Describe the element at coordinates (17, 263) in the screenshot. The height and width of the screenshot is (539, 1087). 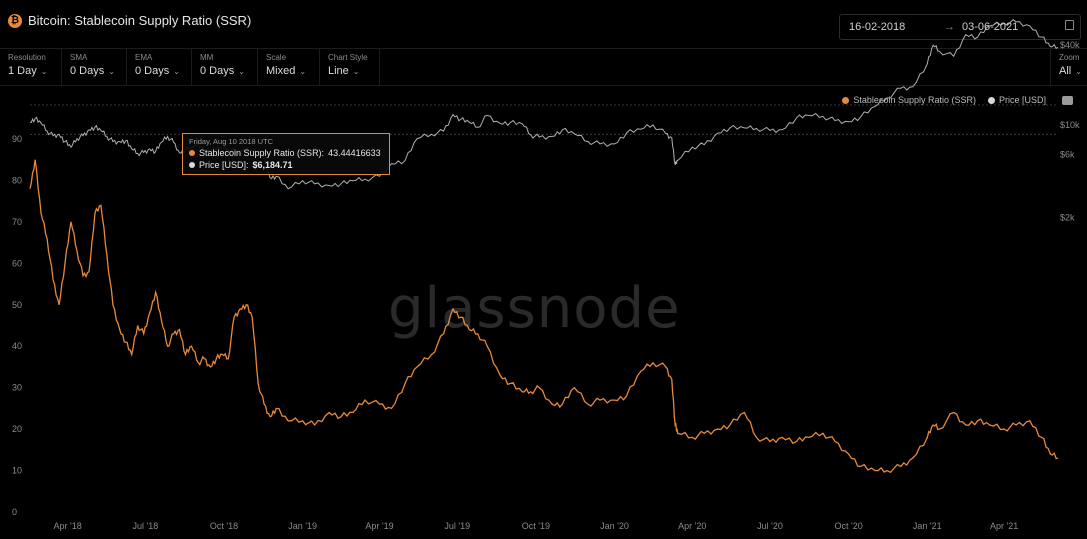
I see `y-left-tick-label: 60` at that location.